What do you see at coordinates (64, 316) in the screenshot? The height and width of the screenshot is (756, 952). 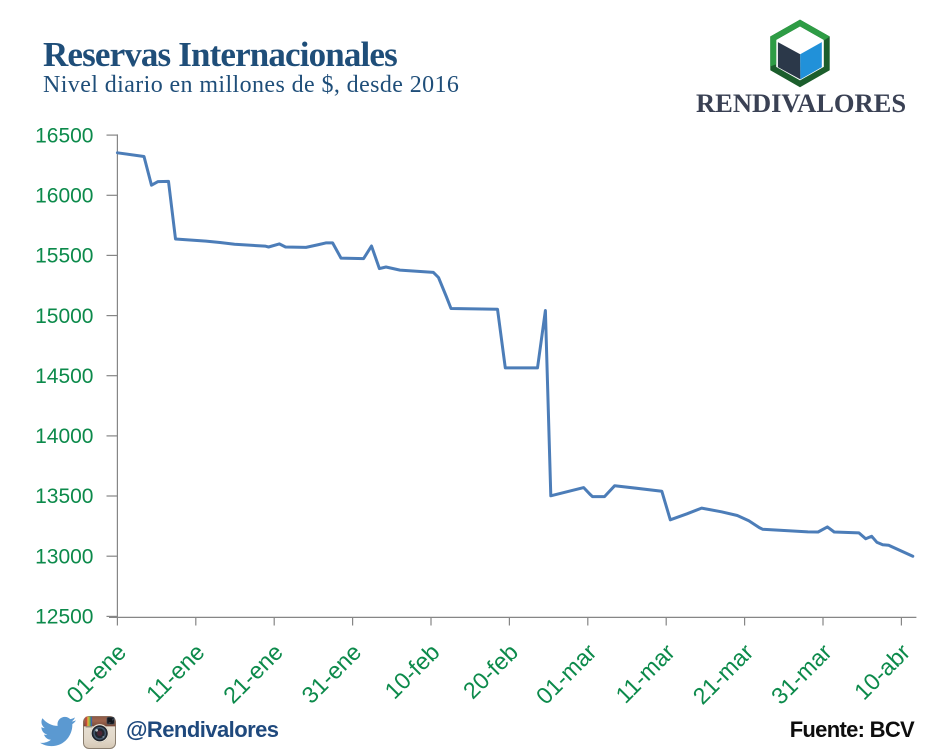 I see `svg-text: 15000` at bounding box center [64, 316].